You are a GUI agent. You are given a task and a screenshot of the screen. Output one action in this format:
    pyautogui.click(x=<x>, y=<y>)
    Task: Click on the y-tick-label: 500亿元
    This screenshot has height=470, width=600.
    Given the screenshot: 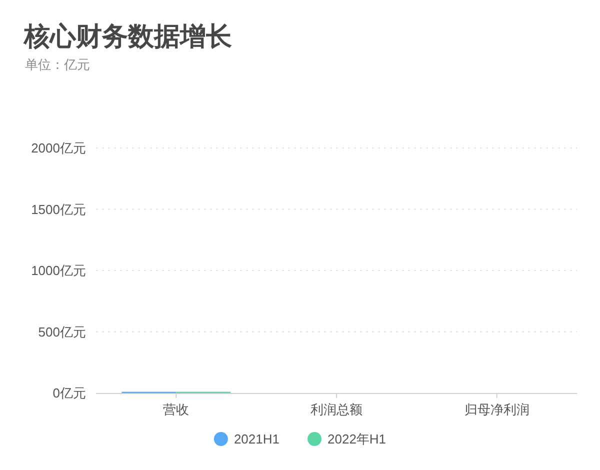 What is the action you would take?
    pyautogui.click(x=62, y=332)
    